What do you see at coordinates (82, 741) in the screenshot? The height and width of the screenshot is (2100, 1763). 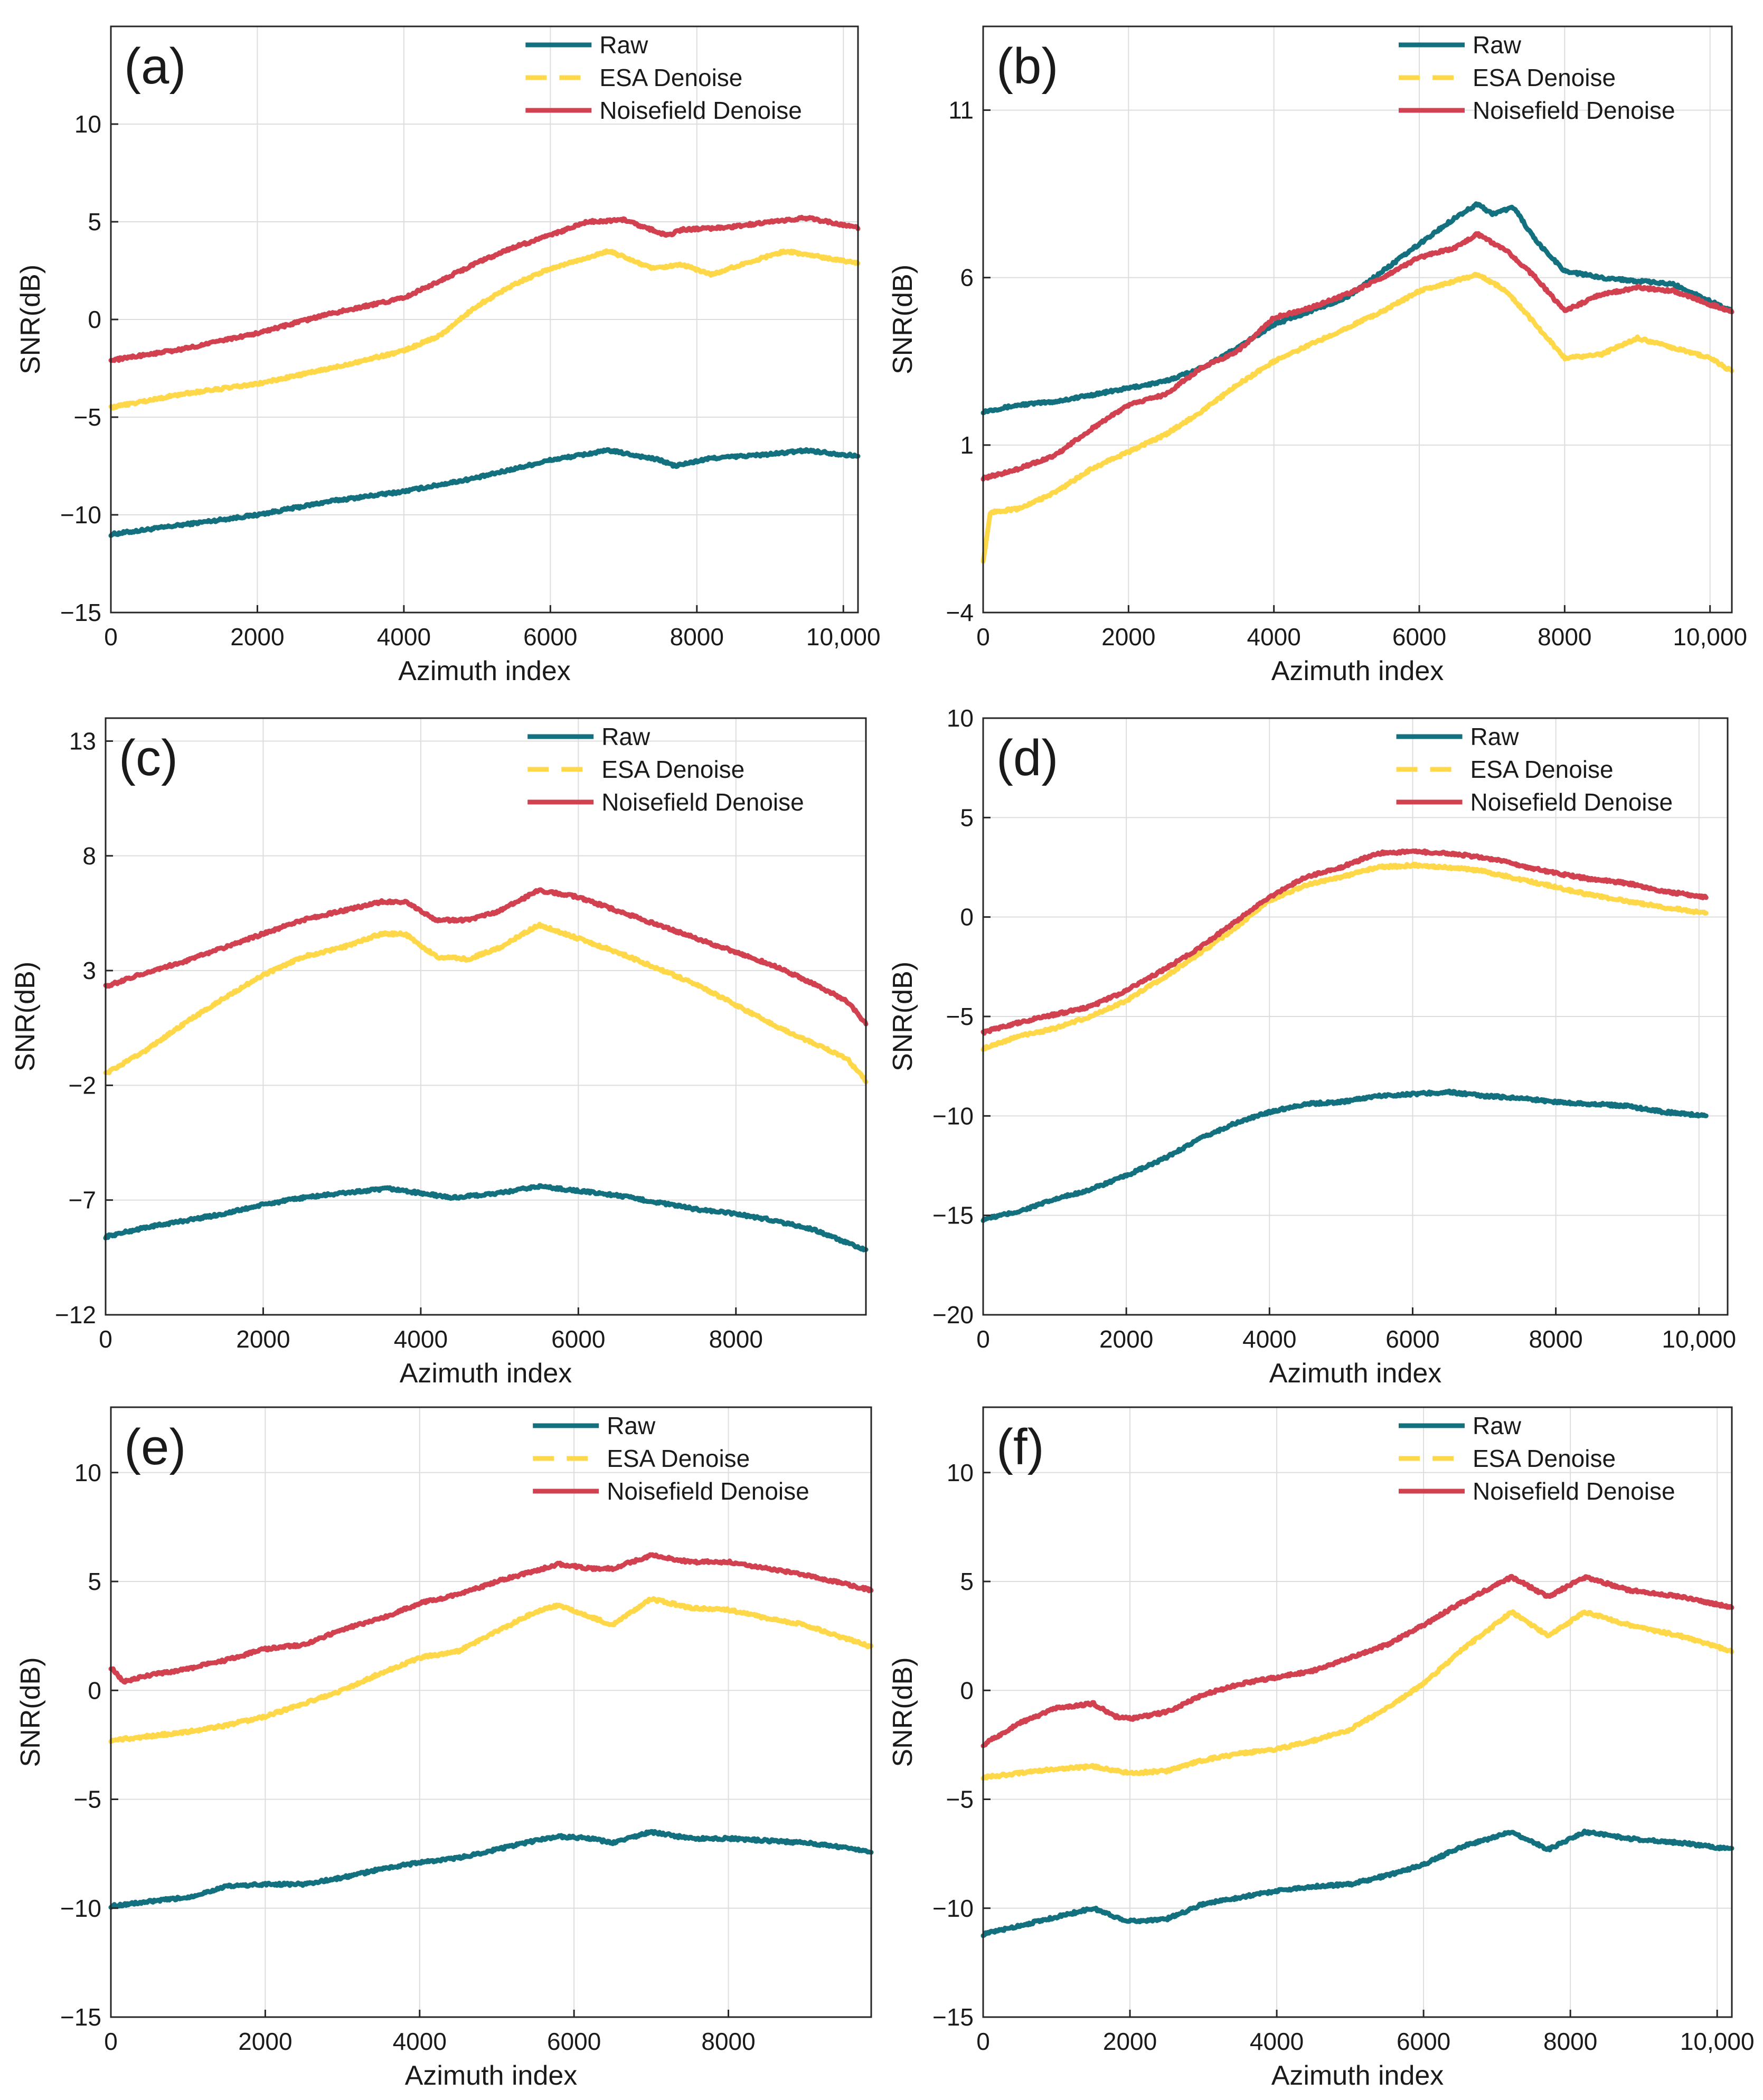 I see `y-tick-label: 13` at bounding box center [82, 741].